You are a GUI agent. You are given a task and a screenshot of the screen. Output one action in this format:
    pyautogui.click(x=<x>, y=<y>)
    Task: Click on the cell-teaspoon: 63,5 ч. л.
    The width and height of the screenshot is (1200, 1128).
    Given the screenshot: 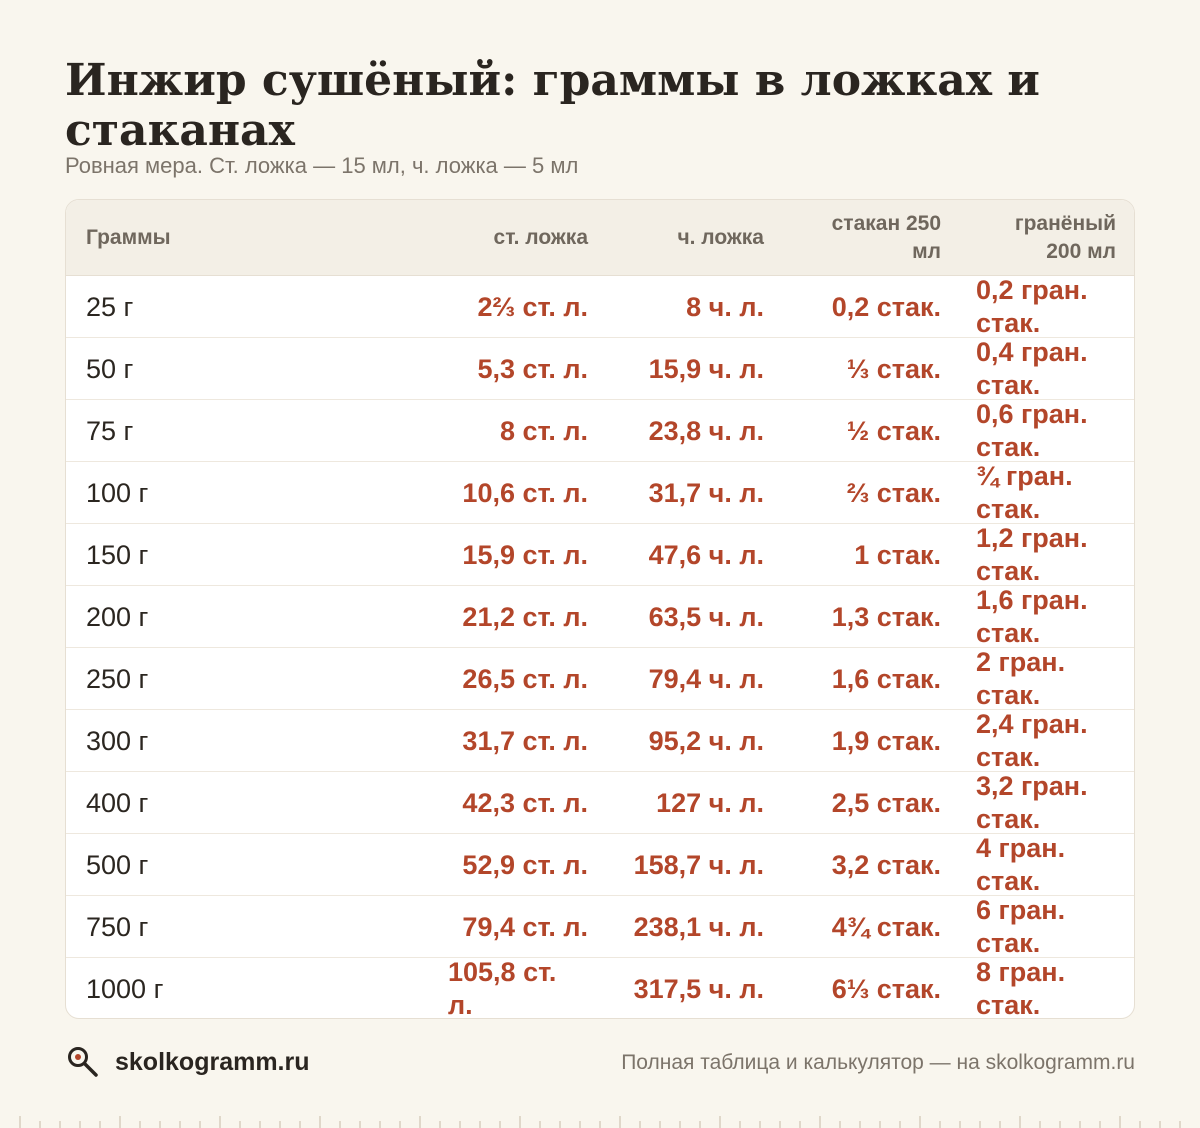 What is the action you would take?
    pyautogui.click(x=685, y=617)
    